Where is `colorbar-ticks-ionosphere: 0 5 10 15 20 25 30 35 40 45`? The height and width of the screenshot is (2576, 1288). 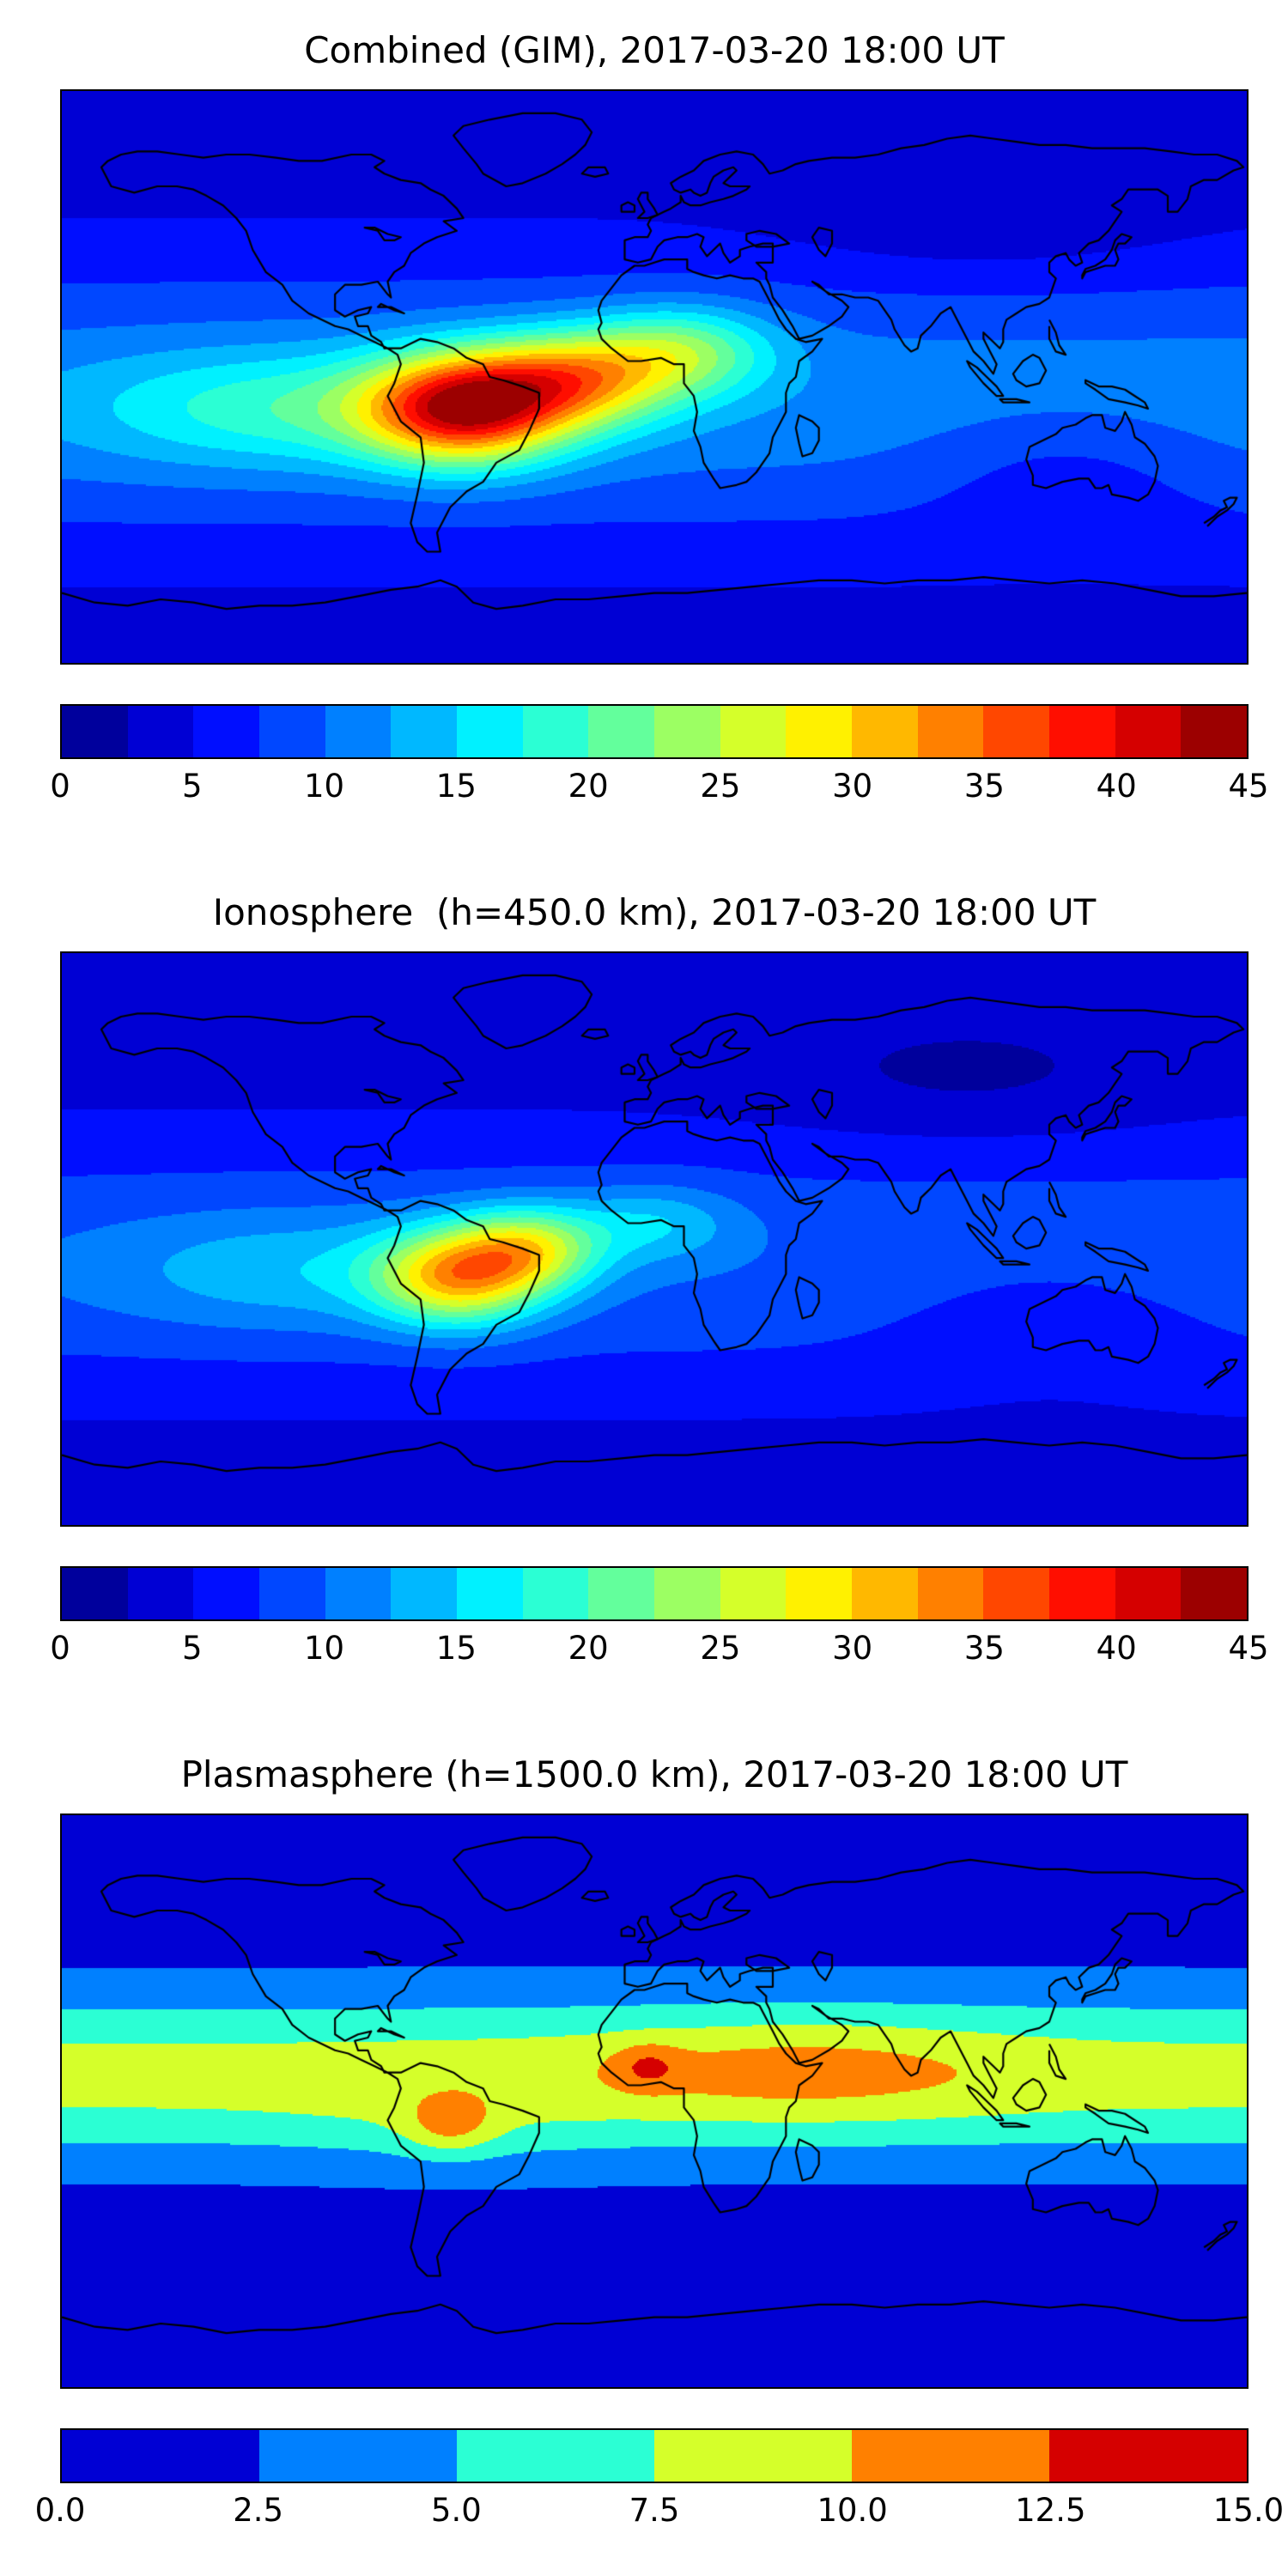
colorbar-ticks-ionosphere: 0 5 10 15 20 25 30 35 40 45 is located at coordinates (659, 1647).